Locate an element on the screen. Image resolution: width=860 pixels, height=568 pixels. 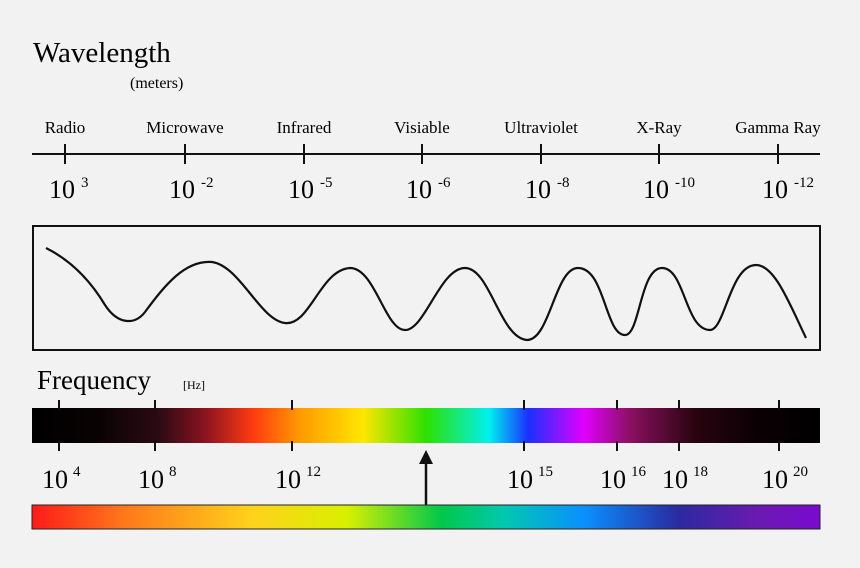
band-label: Visiable is located at coordinates (422, 127).